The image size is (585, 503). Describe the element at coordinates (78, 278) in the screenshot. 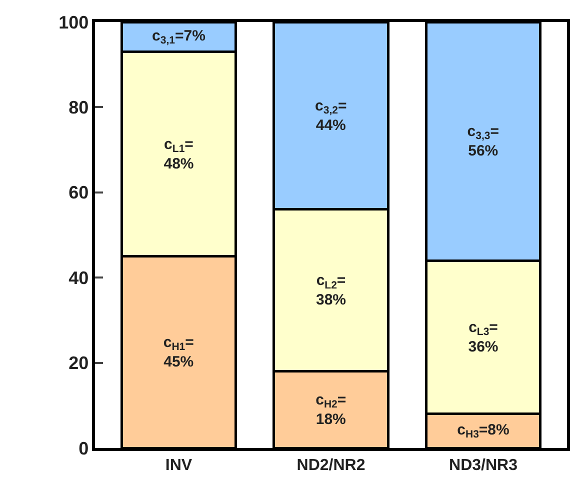

I see `y-tick-label: 40` at that location.